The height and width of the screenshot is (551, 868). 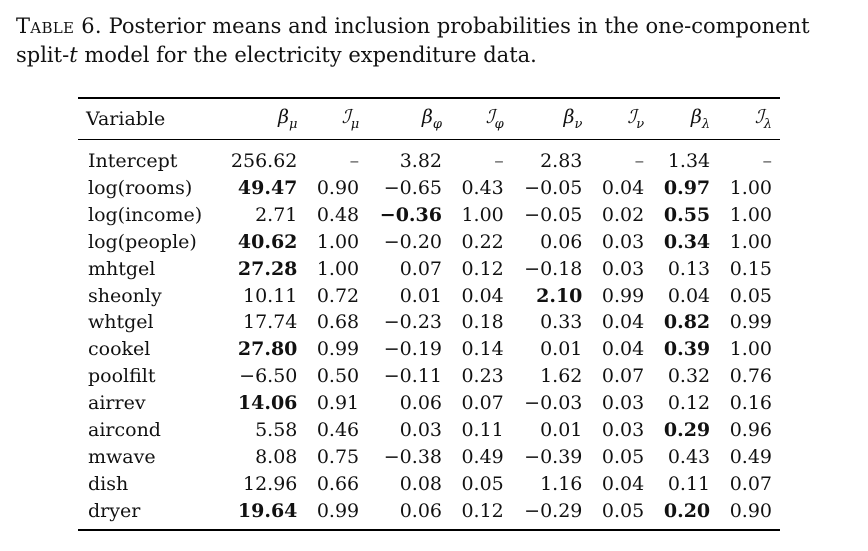 I want to click on header-beta-mu-symbol: β, so click(x=283, y=117).